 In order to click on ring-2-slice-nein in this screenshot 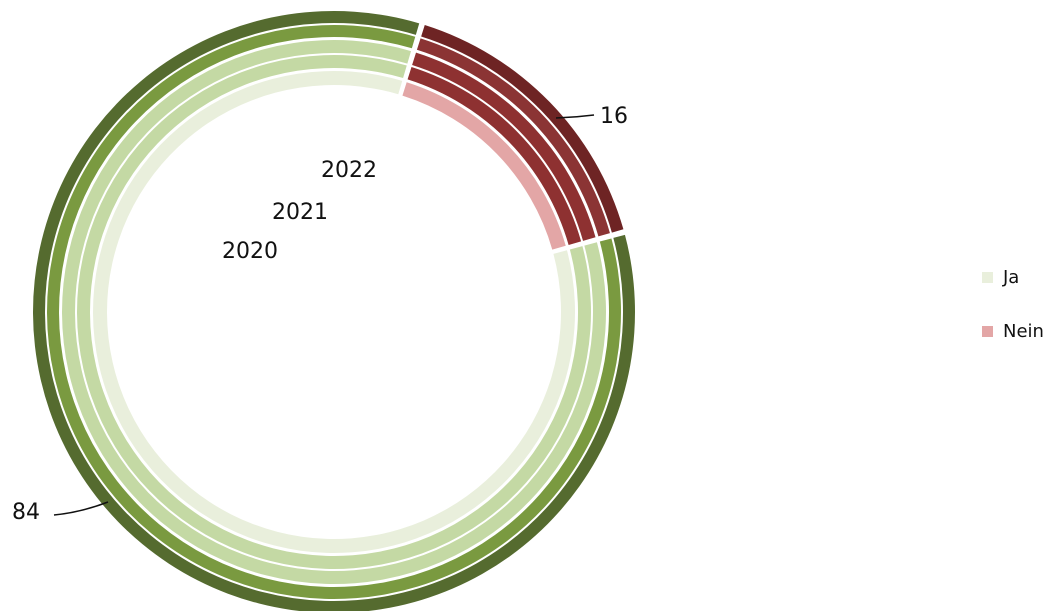, I will do `click(504, 146)`.